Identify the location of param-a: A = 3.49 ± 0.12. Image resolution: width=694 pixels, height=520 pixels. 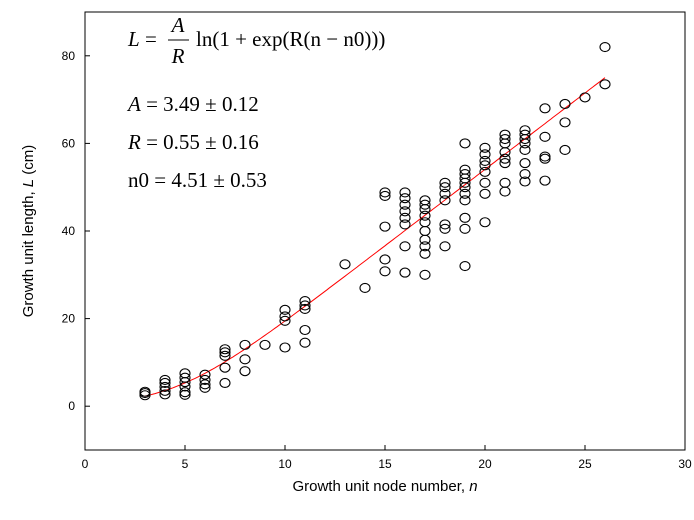
(192, 104).